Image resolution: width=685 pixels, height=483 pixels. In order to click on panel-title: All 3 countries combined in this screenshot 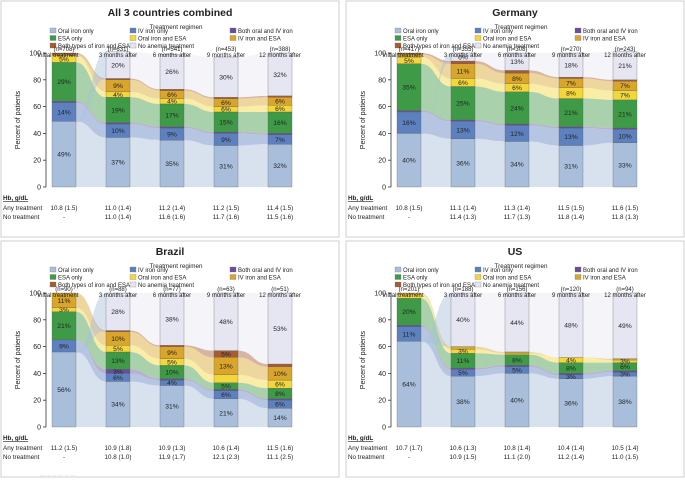, I will do `click(170, 13)`.